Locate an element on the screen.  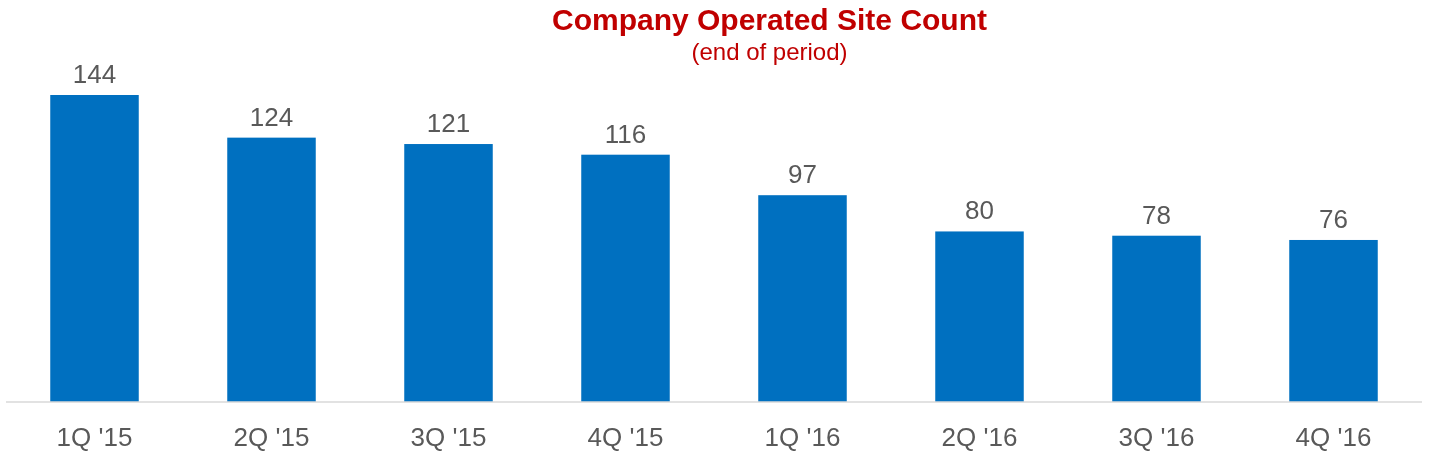
chart-subtitle: (end of period) is located at coordinates (769, 51).